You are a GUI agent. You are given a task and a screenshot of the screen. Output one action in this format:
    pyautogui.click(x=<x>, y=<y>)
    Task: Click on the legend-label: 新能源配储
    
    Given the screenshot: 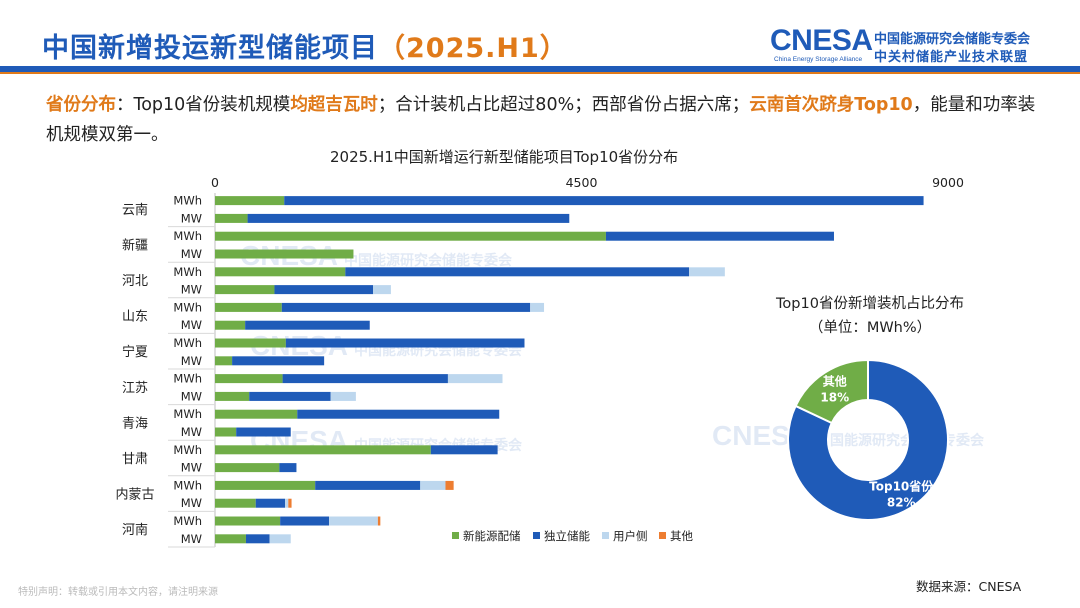 What is the action you would take?
    pyautogui.click(x=492, y=536)
    